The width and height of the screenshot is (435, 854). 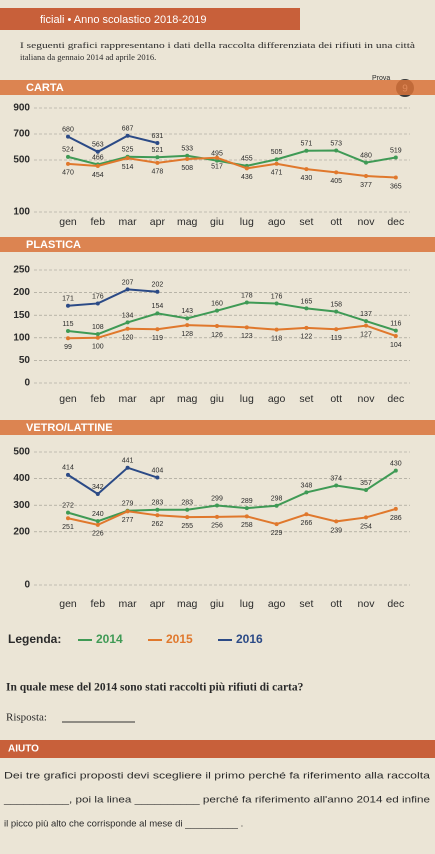 What do you see at coordinates (247, 604) in the screenshot?
I see `x-tick-label: lug` at bounding box center [247, 604].